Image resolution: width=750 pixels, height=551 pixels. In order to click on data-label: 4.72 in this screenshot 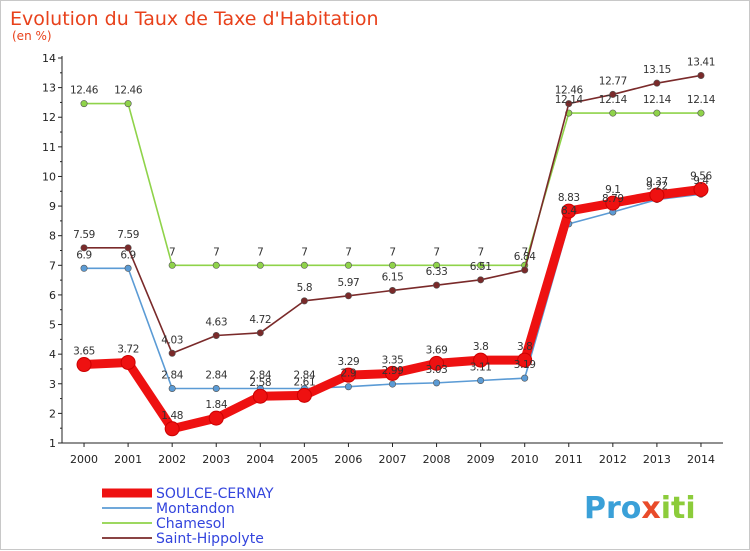, I will do `click(260, 320)`.